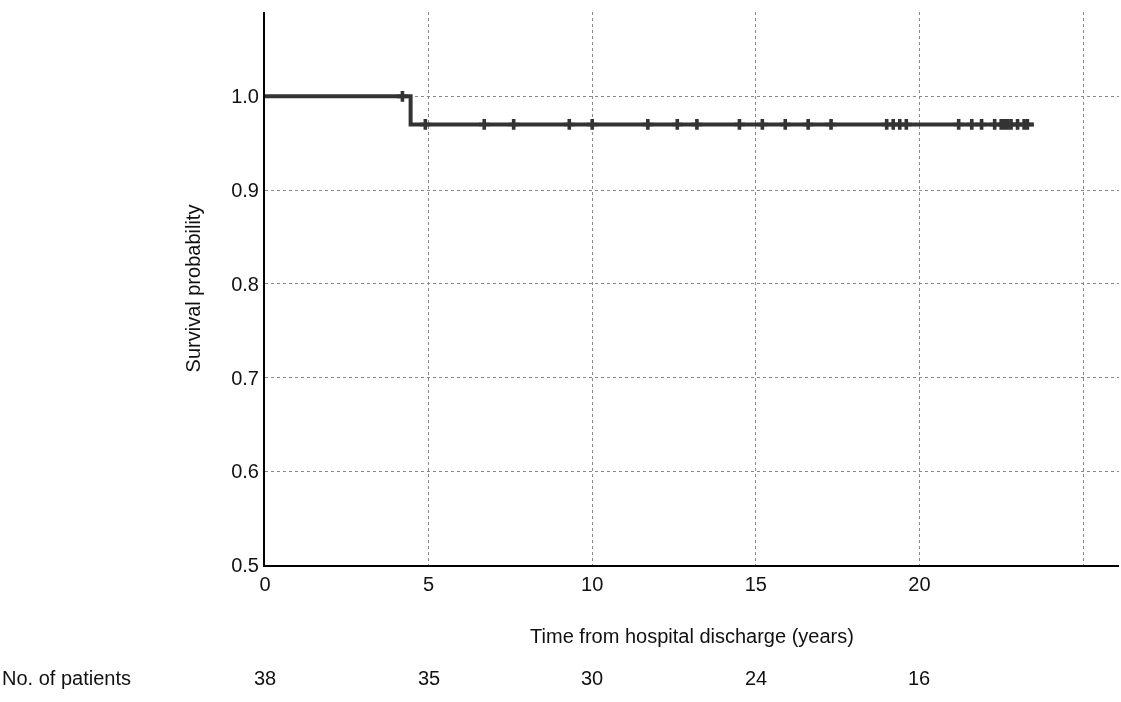 The width and height of the screenshot is (1121, 702). I want to click on text: 35, so click(429, 678).